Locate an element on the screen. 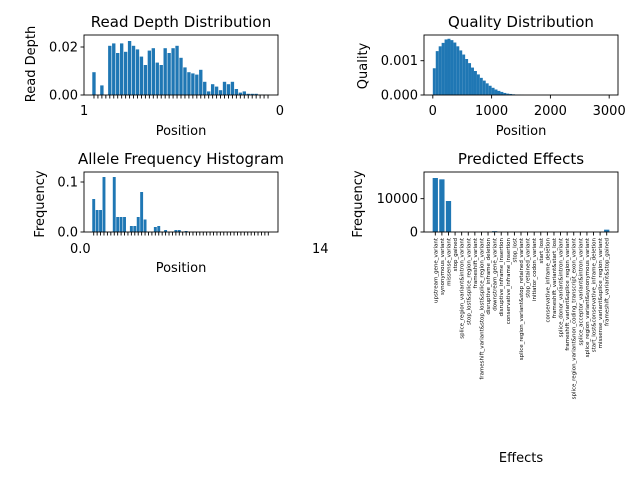  effect-category-label: disruptive_inframe_deletion is located at coordinates (489, 275).